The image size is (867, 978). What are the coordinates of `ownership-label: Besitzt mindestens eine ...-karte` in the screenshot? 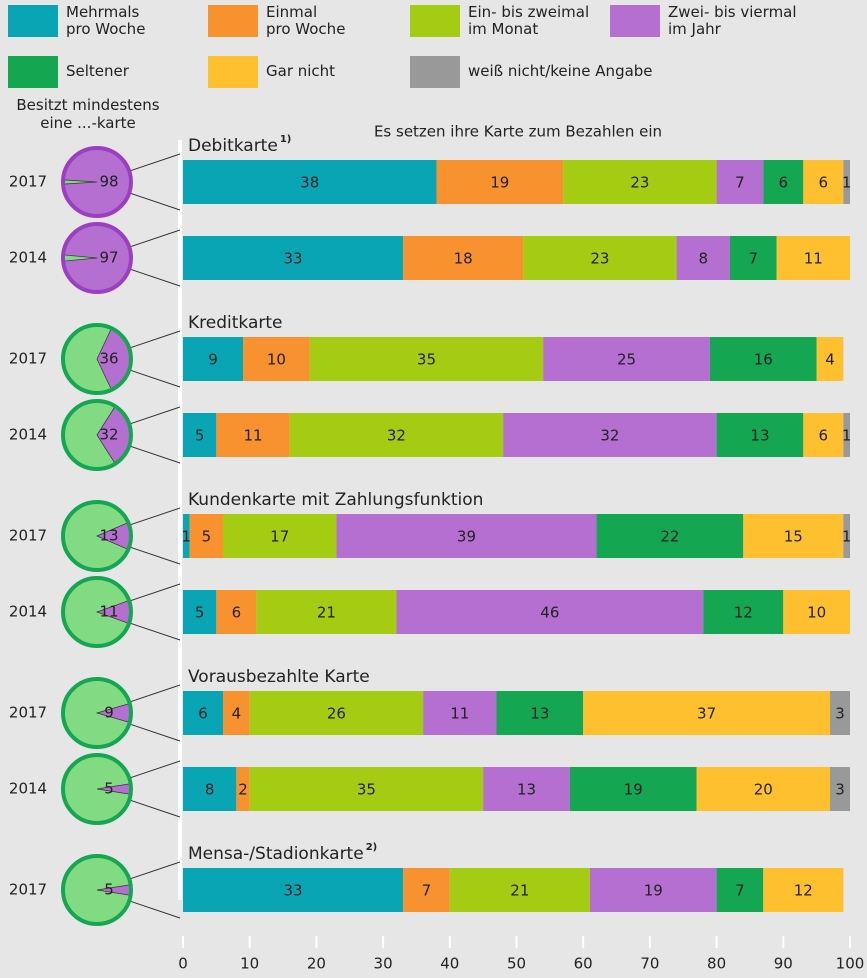 It's located at (88, 114).